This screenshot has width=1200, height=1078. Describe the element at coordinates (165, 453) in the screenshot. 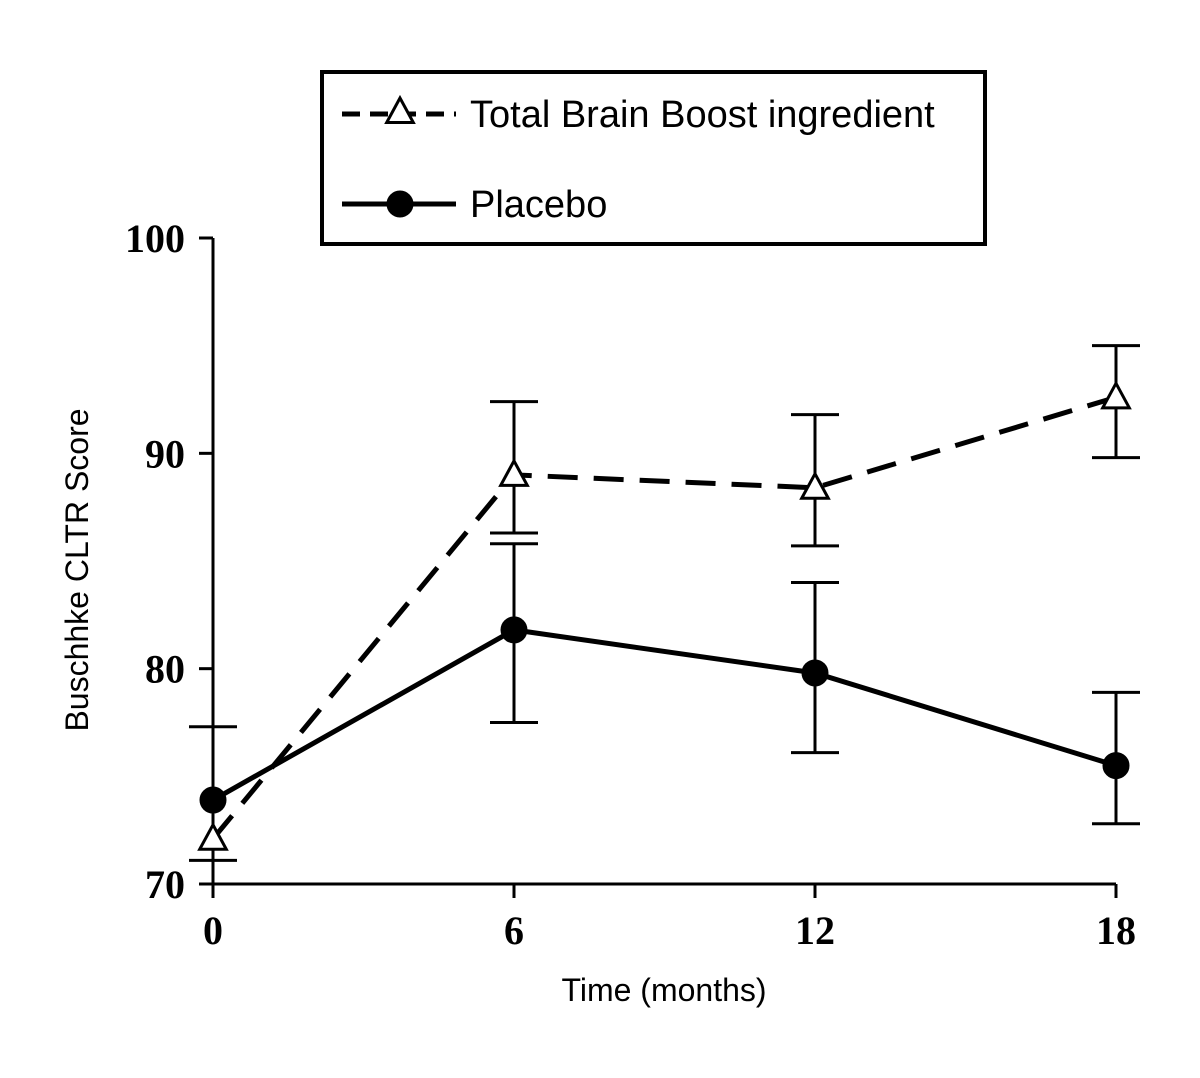

I see `y-tick-label: 90` at that location.